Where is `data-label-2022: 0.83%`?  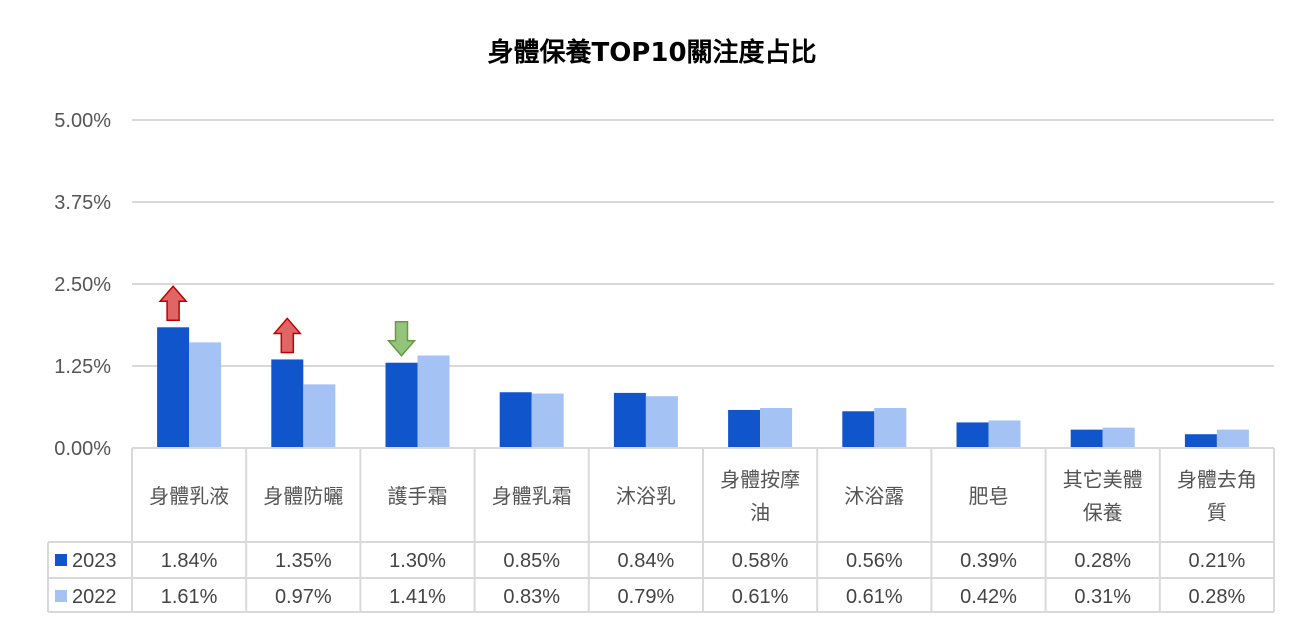
data-label-2022: 0.83% is located at coordinates (531, 597).